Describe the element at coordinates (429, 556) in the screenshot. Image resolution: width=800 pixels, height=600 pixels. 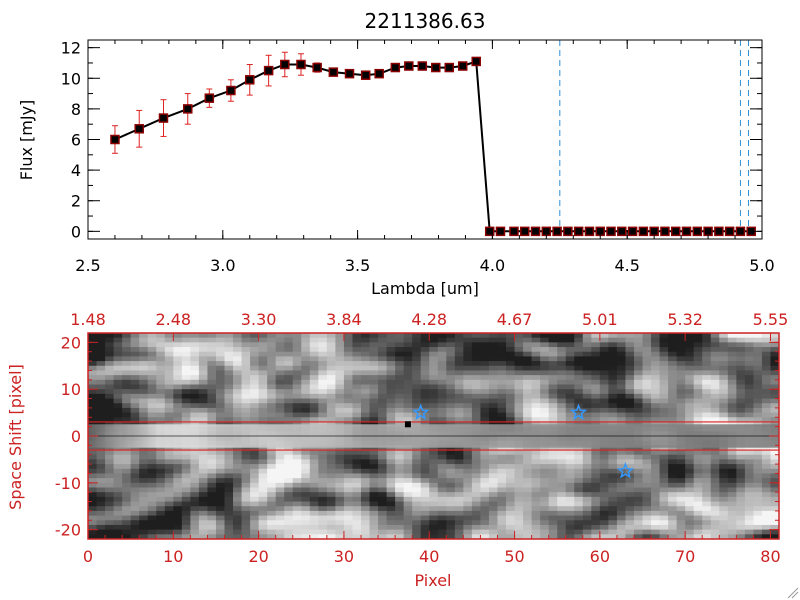
I see `x-tick-label: 40` at that location.